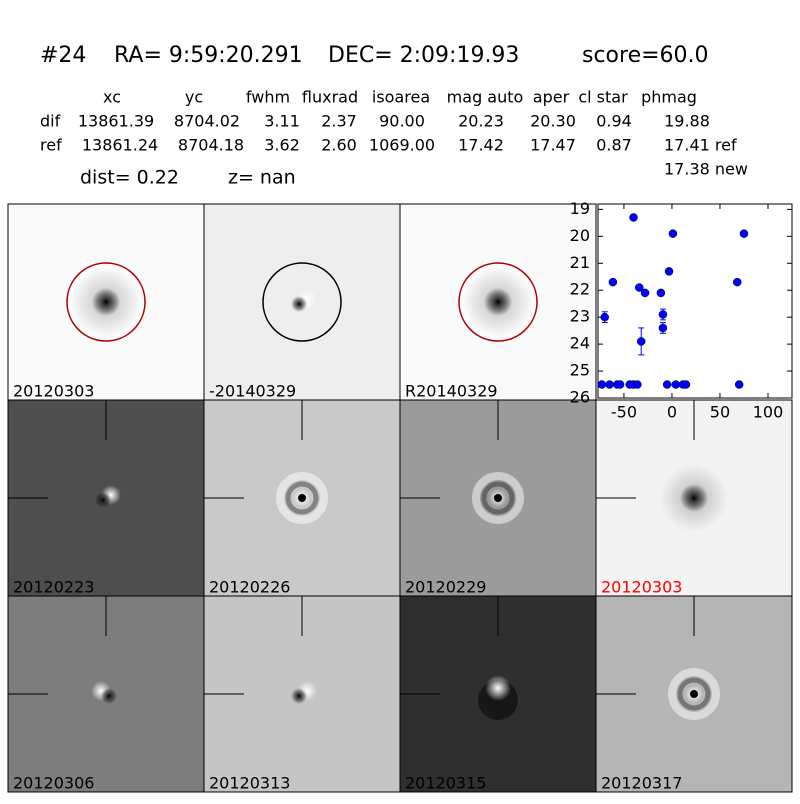 The width and height of the screenshot is (800, 804). I want to click on column-header: yc, so click(194, 97).